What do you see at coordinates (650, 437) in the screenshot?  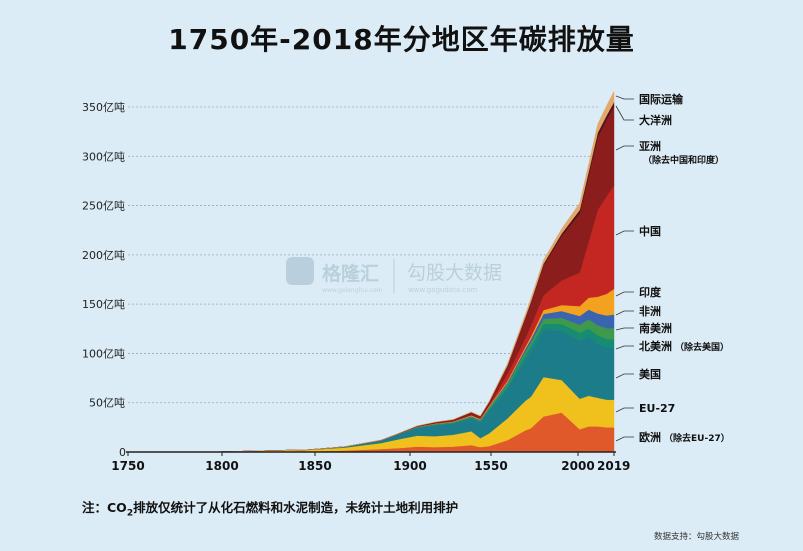 I see `legend-label: 欧洲` at bounding box center [650, 437].